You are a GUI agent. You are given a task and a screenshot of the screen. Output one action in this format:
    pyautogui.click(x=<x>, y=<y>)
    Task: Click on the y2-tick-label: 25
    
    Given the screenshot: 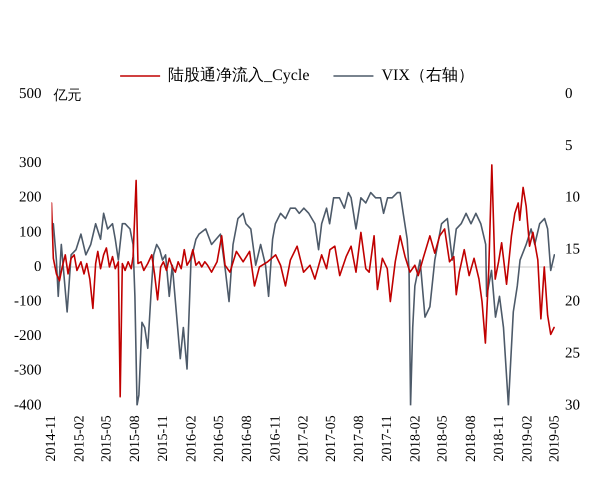 What is the action you would take?
    pyautogui.click(x=572, y=353)
    